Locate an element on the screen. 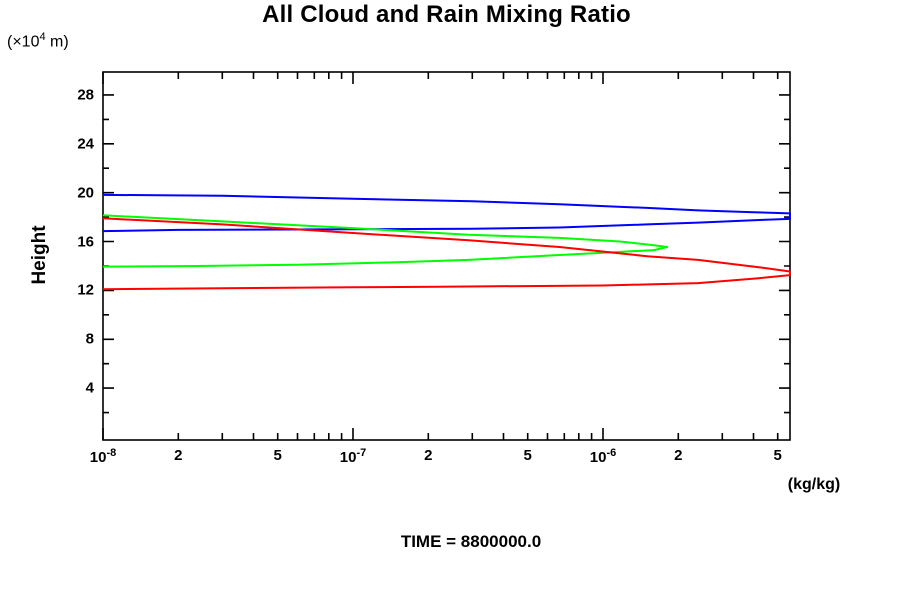  curve-red-profile is located at coordinates (446, 254).